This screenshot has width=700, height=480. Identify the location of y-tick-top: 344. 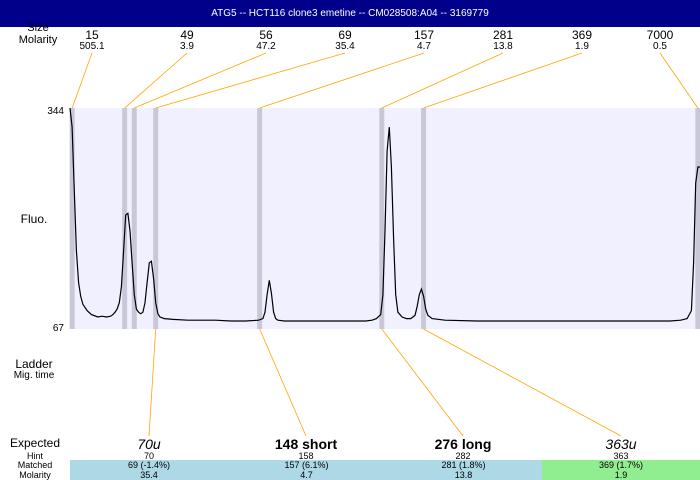
(55, 111).